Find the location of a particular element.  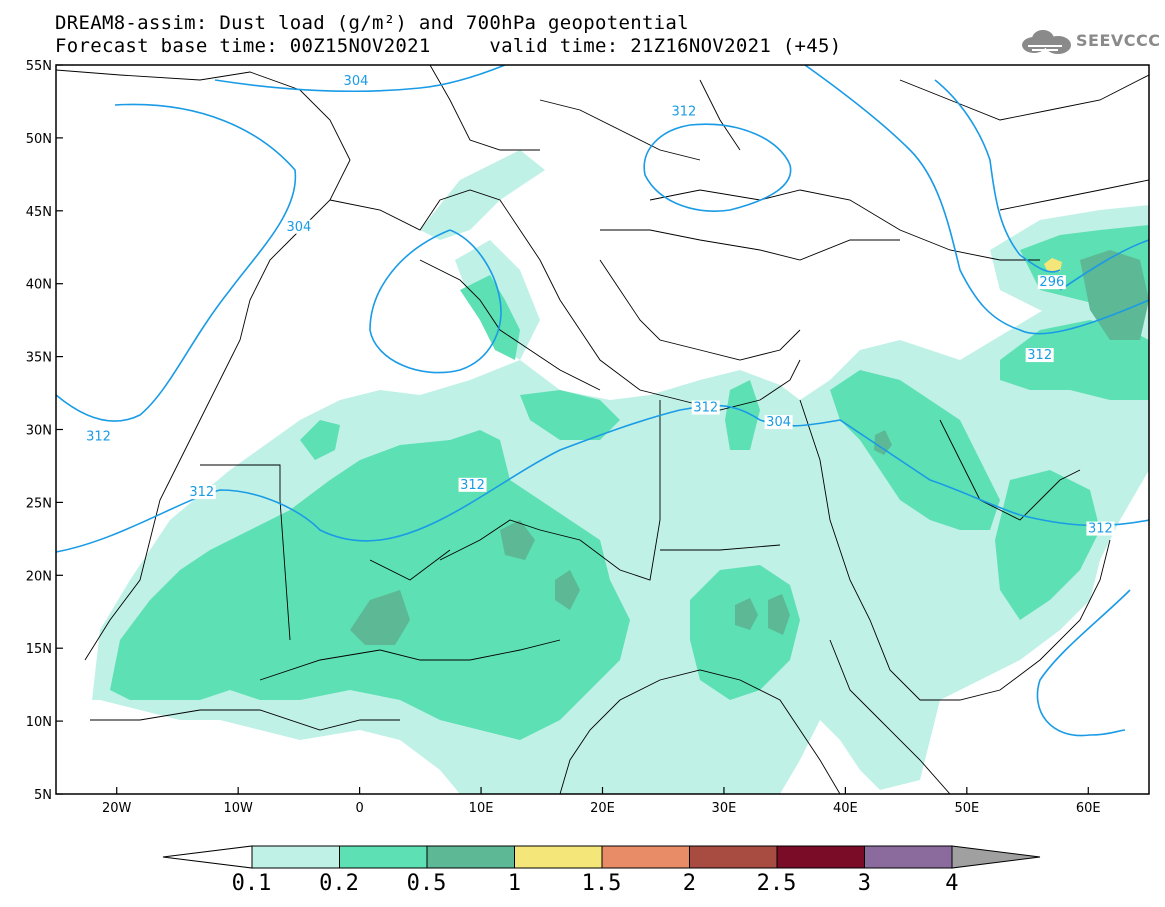

lat-tick-label: 35N is located at coordinates (39, 358).